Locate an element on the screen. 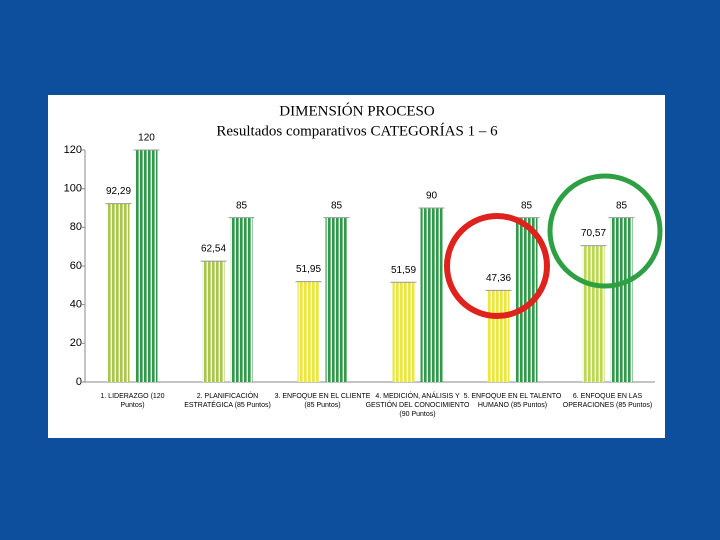 Image resolution: width=720 pixels, height=540 pixels. x-tick-label: 2. PLANIFICACIÓN ESTRATÉGICA (85 Puntos) is located at coordinates (227, 400).